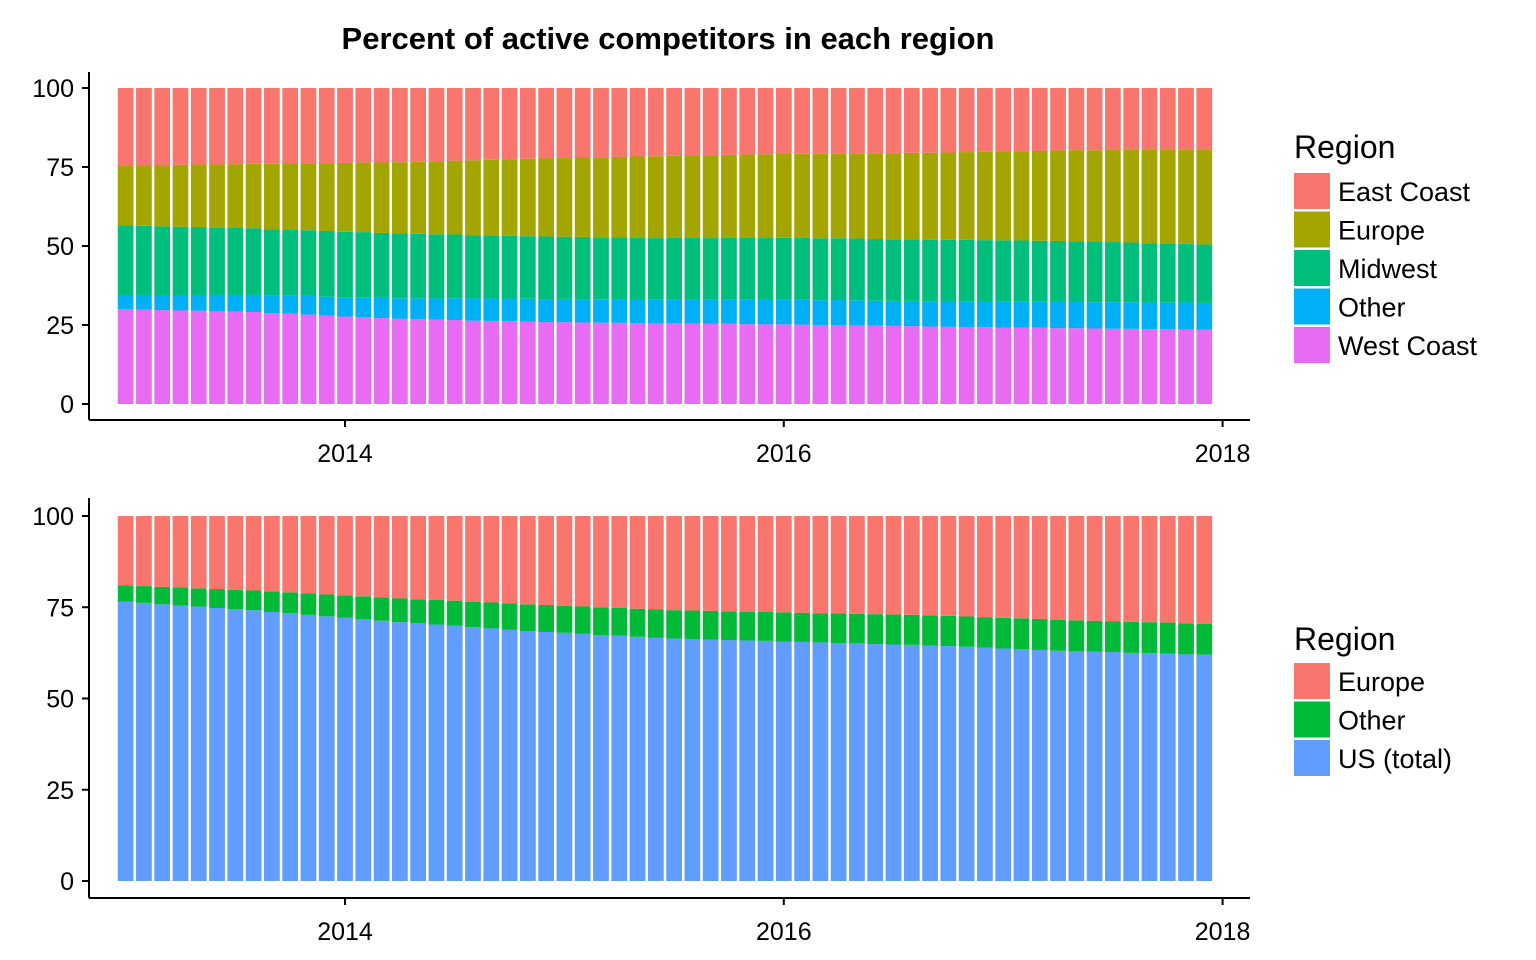  I want to click on legend-label: Other, so click(1372, 308).